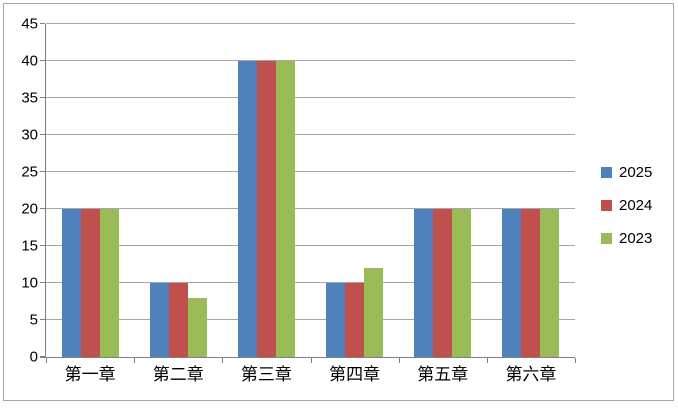 Image resolution: width=678 pixels, height=408 pixels. What do you see at coordinates (29, 246) in the screenshot?
I see `y-axis-tick-label: 15` at bounding box center [29, 246].